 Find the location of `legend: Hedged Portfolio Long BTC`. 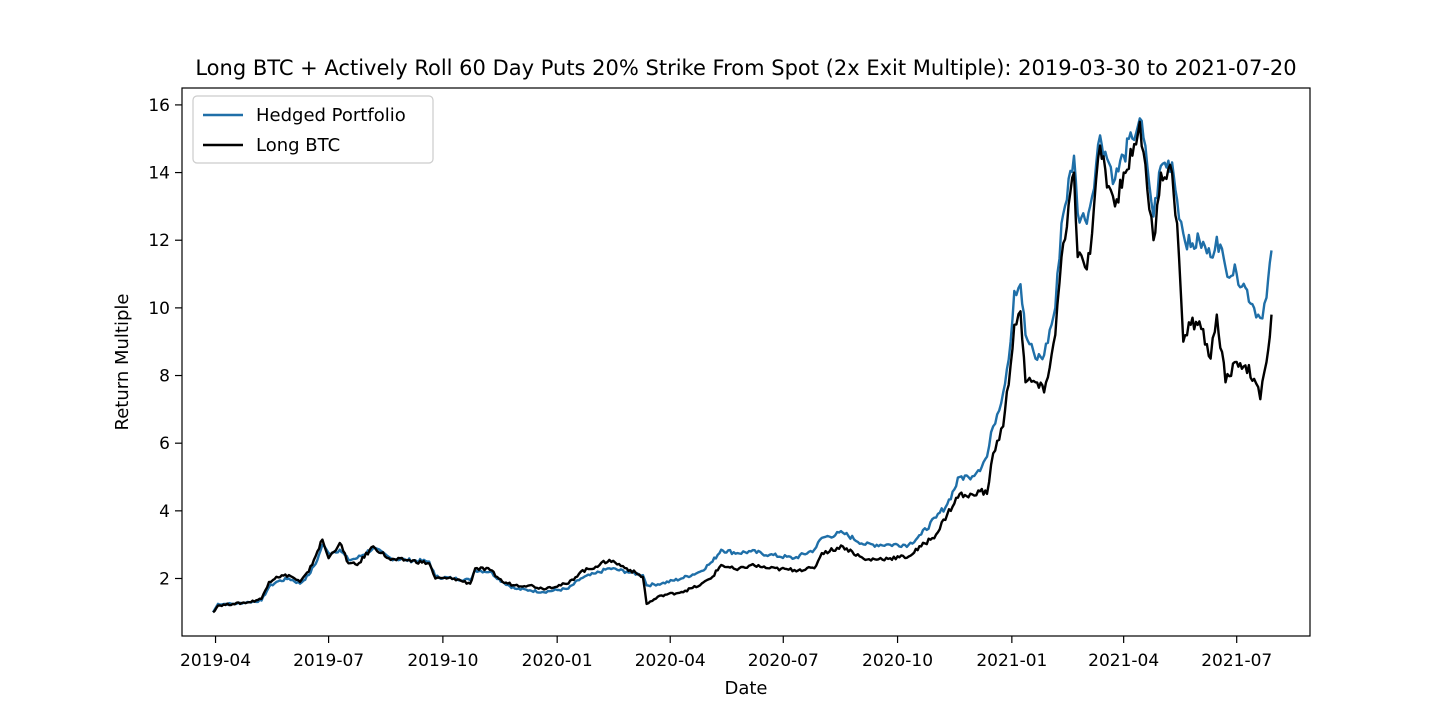

legend: Hedged Portfolio Long BTC is located at coordinates (313, 129).